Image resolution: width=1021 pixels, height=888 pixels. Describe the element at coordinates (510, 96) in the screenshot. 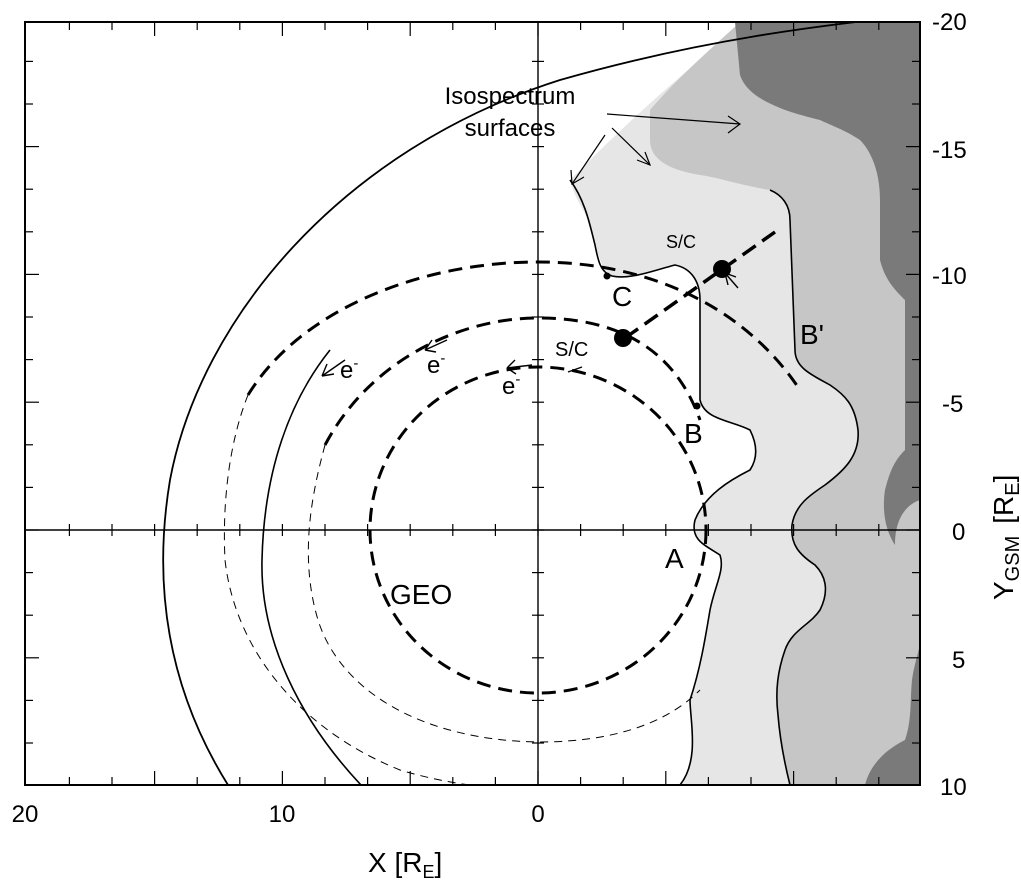

I see `isospectrum-label-line1: Isospectrum` at that location.